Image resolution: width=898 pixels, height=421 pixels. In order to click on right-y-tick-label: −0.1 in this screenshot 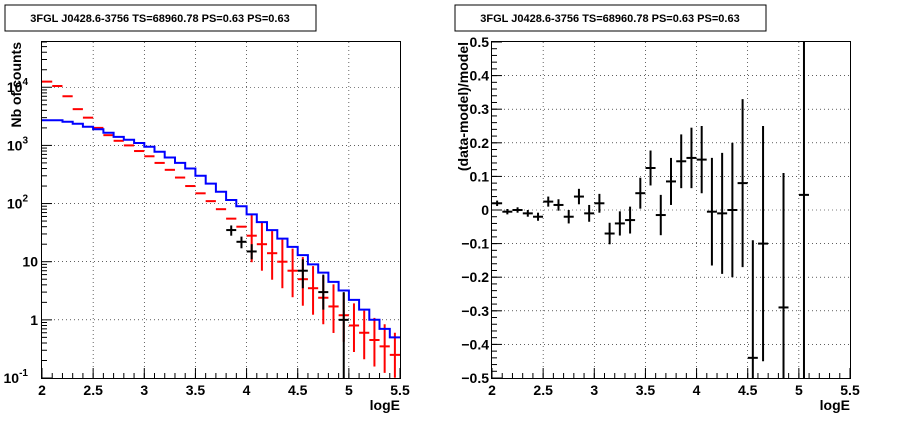, I will do `click(475, 244)`.